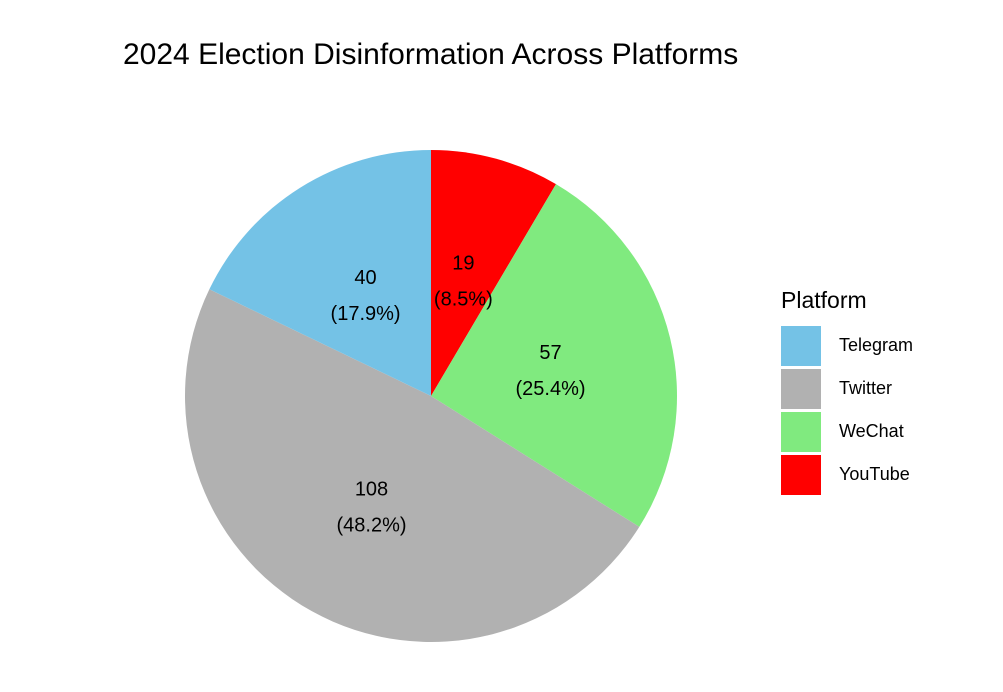 The width and height of the screenshot is (1003, 692). What do you see at coordinates (371, 490) in the screenshot?
I see `slice-value-label: 108` at bounding box center [371, 490].